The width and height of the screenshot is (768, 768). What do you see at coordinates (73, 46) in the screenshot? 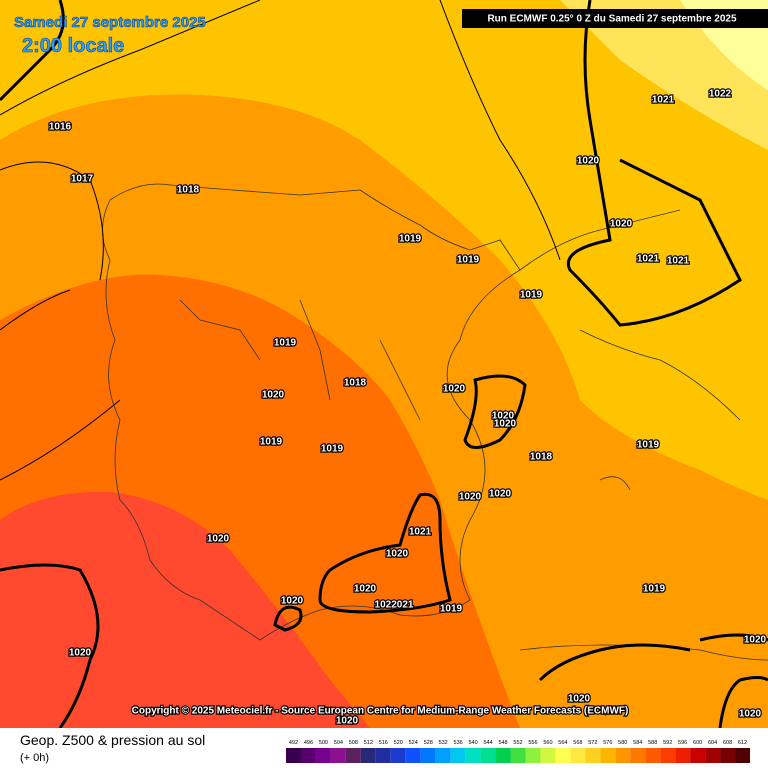
I see `map-time: 2:00 locale` at bounding box center [73, 46].